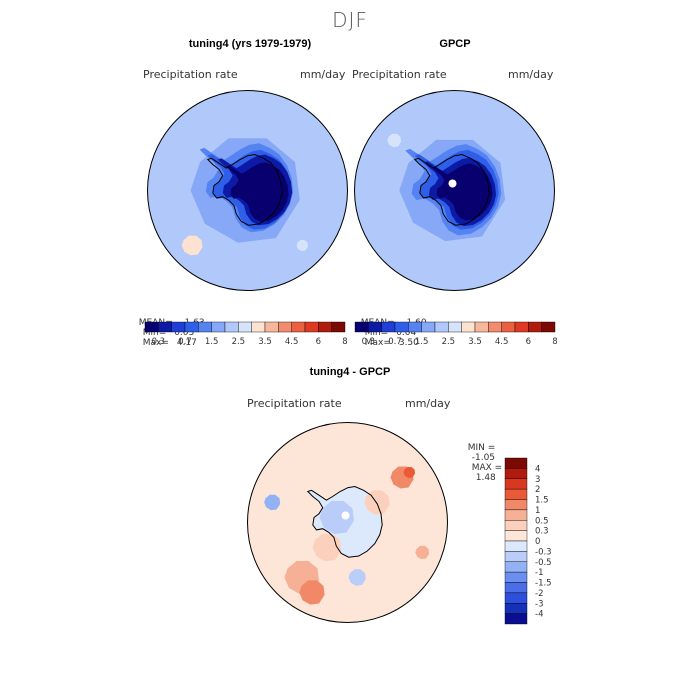  Describe the element at coordinates (455, 44) in the screenshot. I see `panel-title-gpcp: GPCP` at that location.